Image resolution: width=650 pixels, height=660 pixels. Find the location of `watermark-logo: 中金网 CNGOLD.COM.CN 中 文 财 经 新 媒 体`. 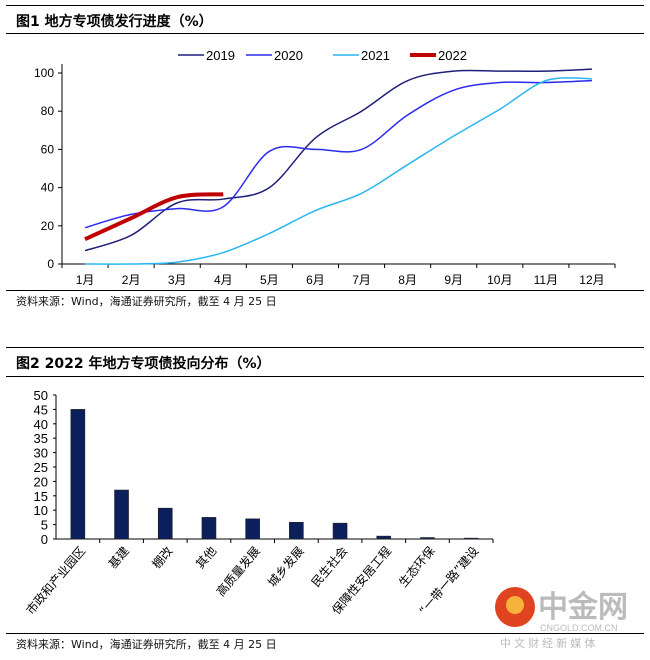

watermark-logo: 中金网 CNGOLD.COM.CN 中 文 财 经 新 媒 体 is located at coordinates (569, 622).